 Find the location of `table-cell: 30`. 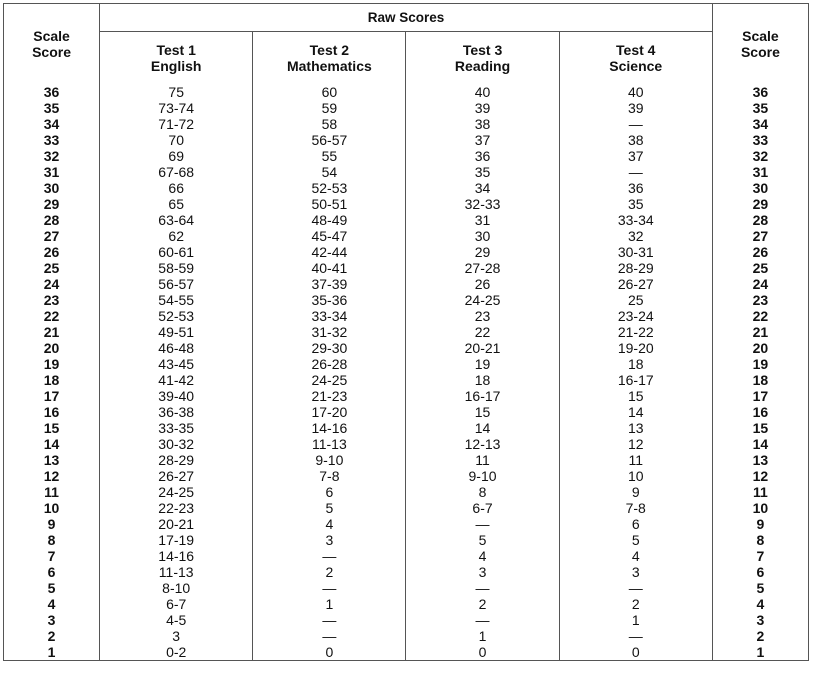

table-cell: 30 is located at coordinates (51, 188).